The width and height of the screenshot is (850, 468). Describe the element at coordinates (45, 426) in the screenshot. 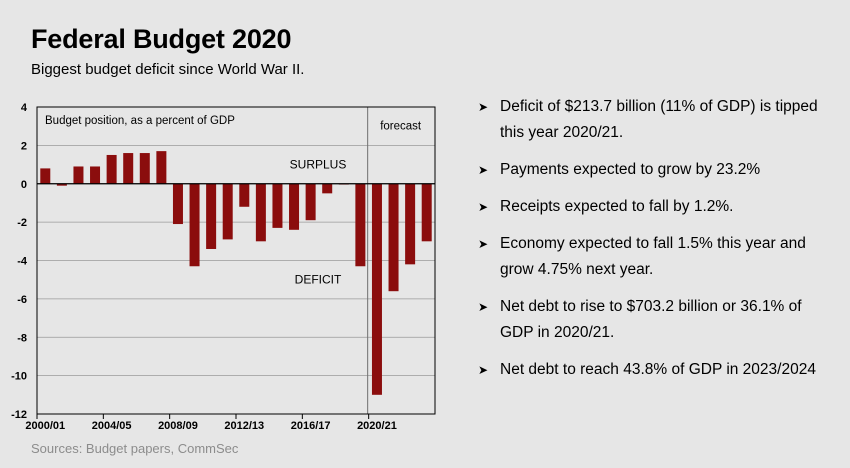

I see `x-tick-label: 2000/01` at that location.